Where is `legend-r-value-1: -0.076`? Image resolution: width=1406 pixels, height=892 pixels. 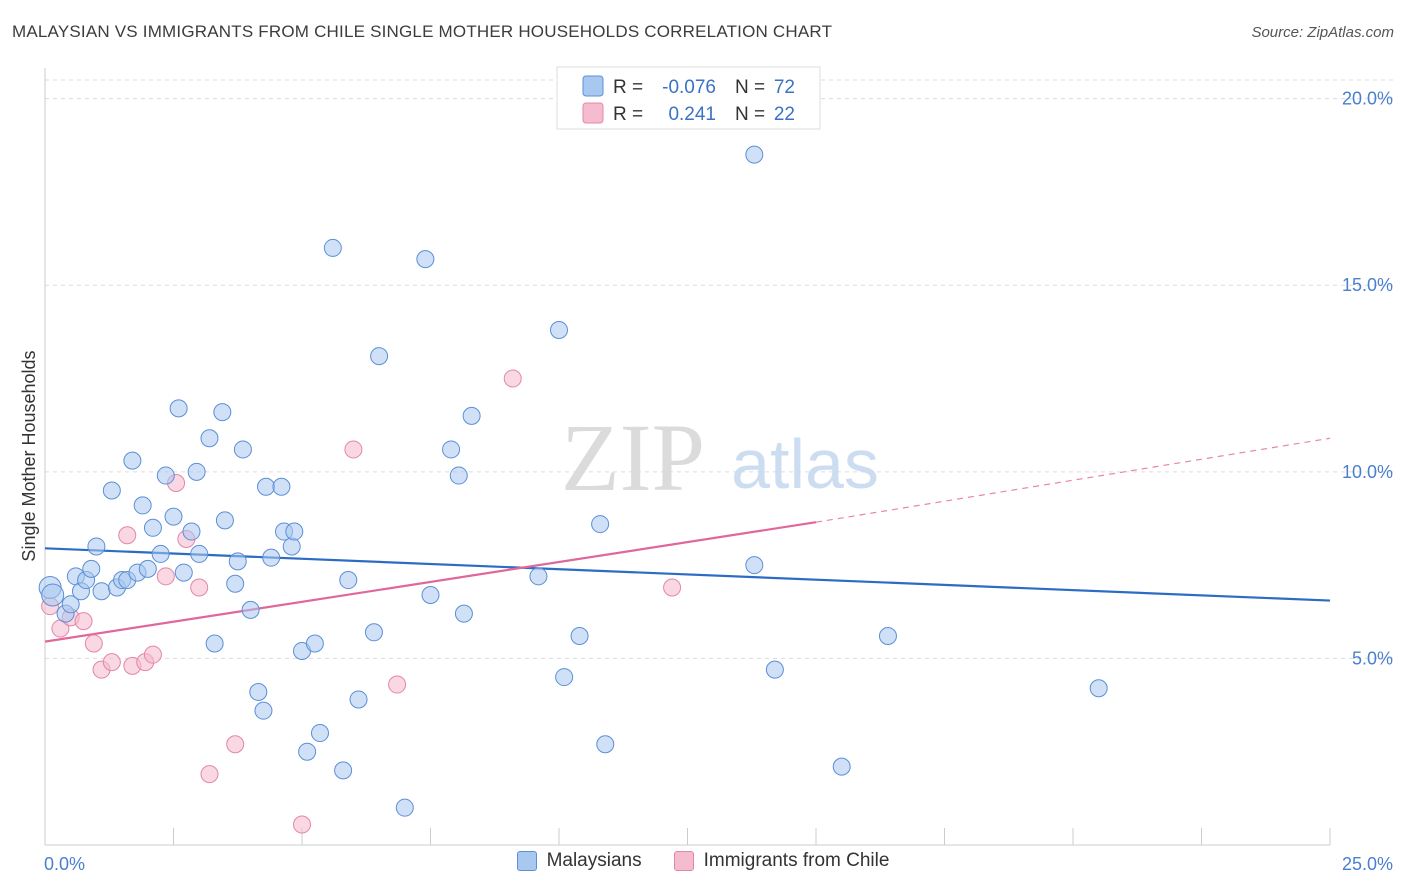
legend-r-value-1: -0.076 is located at coordinates (689, 87).